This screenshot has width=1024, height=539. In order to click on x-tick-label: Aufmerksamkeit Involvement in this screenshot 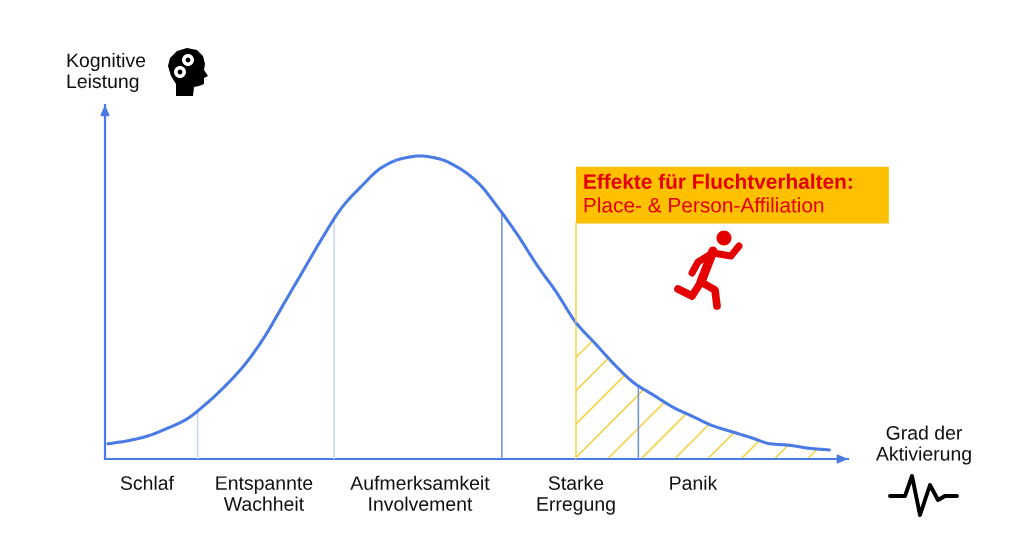, I will do `click(420, 493)`.